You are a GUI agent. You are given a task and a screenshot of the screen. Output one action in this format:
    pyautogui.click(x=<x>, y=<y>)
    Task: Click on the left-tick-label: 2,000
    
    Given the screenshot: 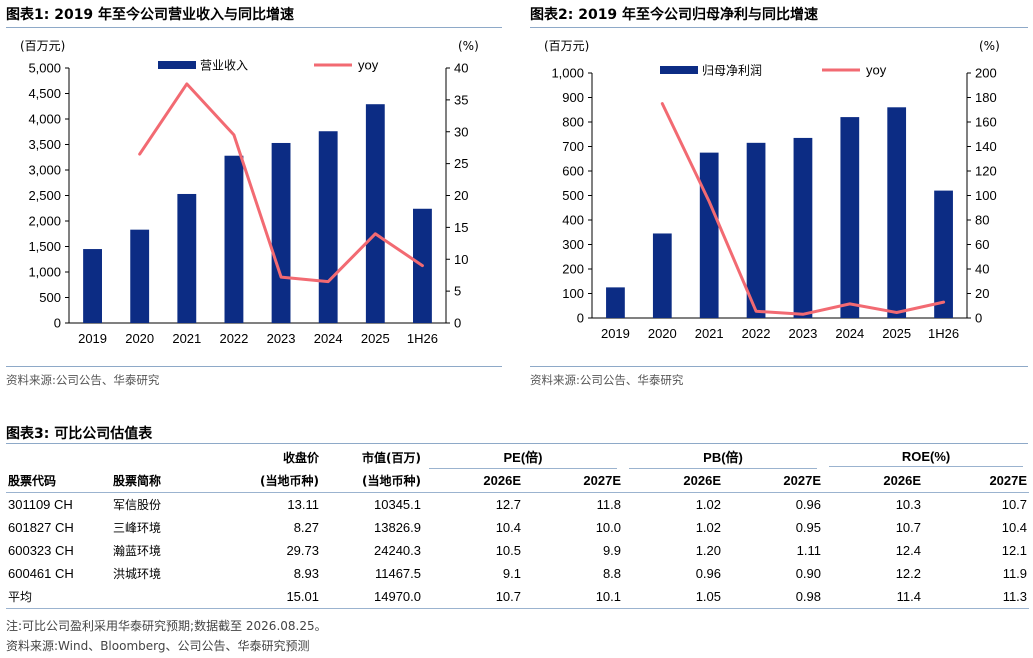 What is the action you would take?
    pyautogui.click(x=44, y=221)
    